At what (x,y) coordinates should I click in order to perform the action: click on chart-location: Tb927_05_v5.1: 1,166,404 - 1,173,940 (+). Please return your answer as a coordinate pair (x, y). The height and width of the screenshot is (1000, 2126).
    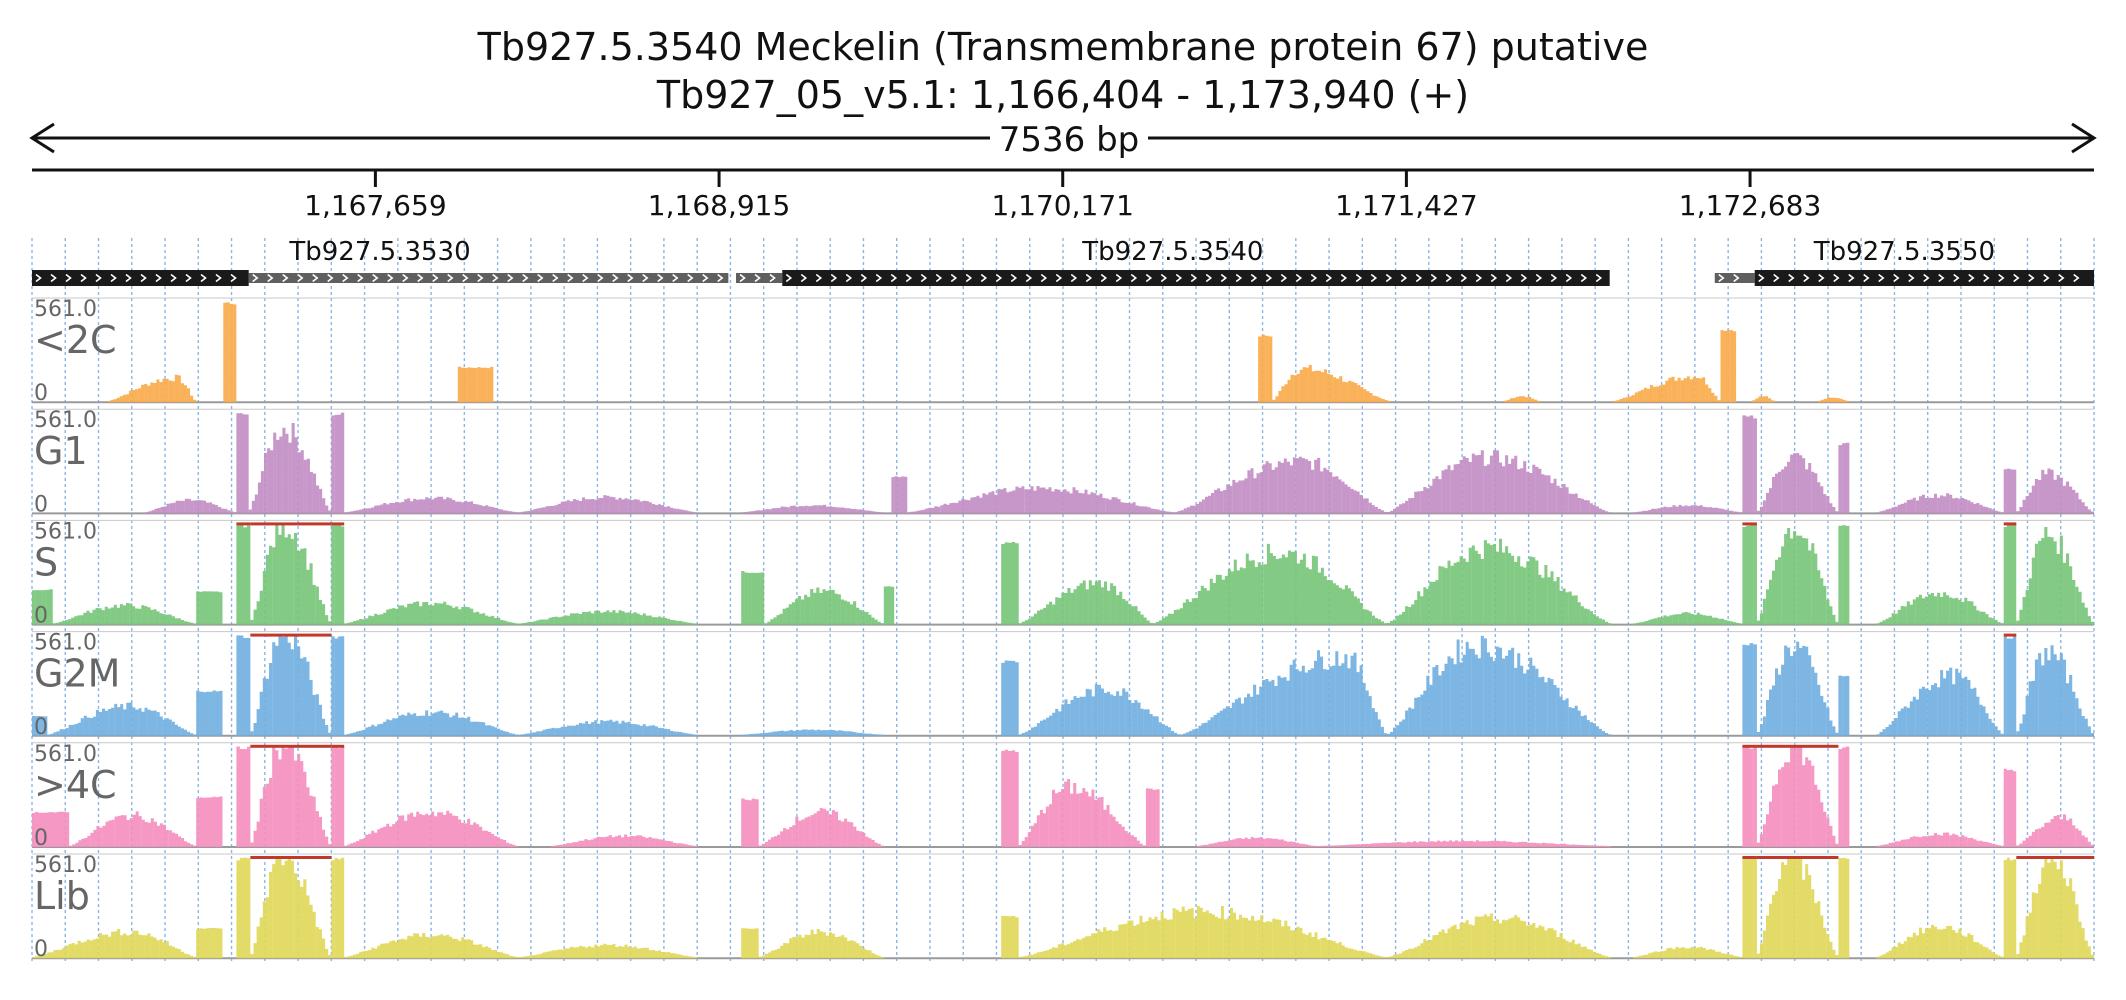
    Looking at the image, I should click on (1062, 95).